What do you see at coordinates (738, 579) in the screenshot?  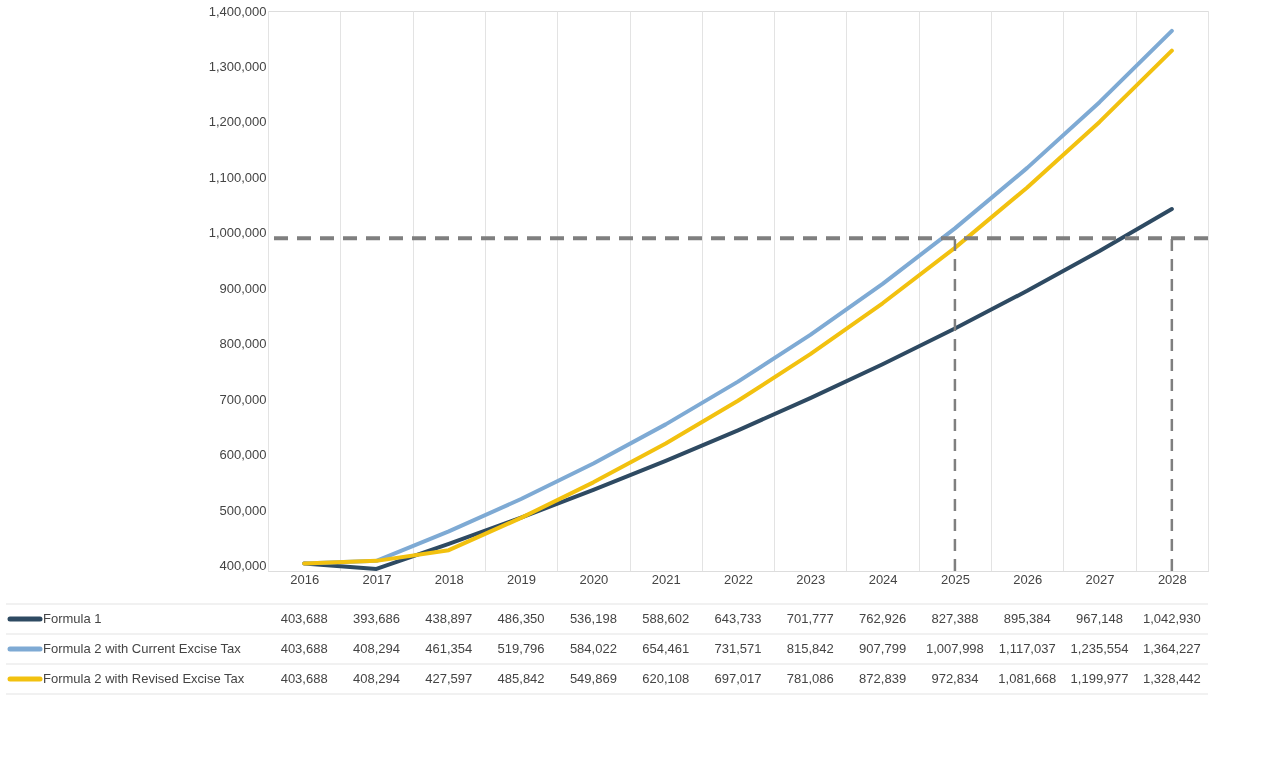 I see `x-tick-label: 2022` at bounding box center [738, 579].